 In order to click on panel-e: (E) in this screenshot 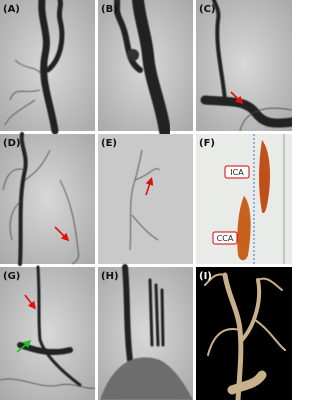, I will do `click(145, 199)`.